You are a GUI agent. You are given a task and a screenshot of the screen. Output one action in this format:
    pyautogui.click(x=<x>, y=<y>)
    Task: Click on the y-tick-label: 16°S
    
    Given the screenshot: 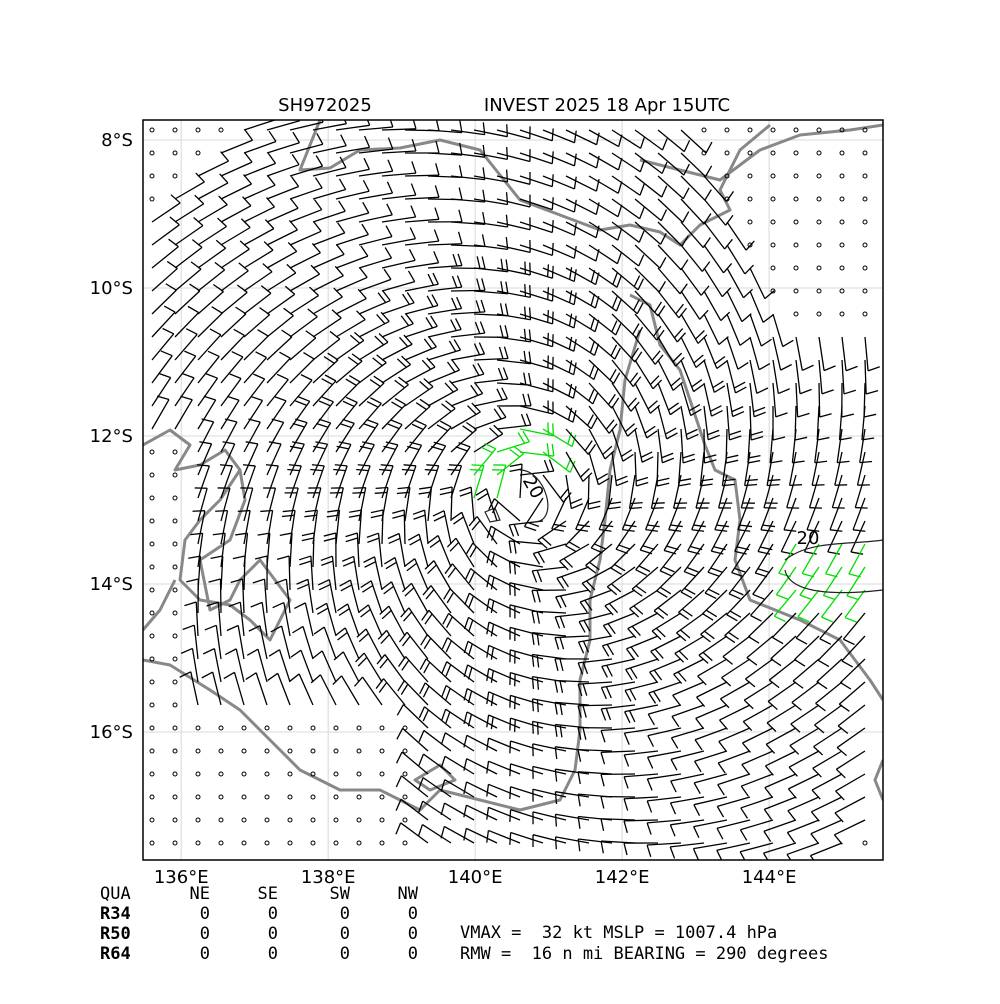 What is the action you would take?
    pyautogui.click(x=111, y=732)
    